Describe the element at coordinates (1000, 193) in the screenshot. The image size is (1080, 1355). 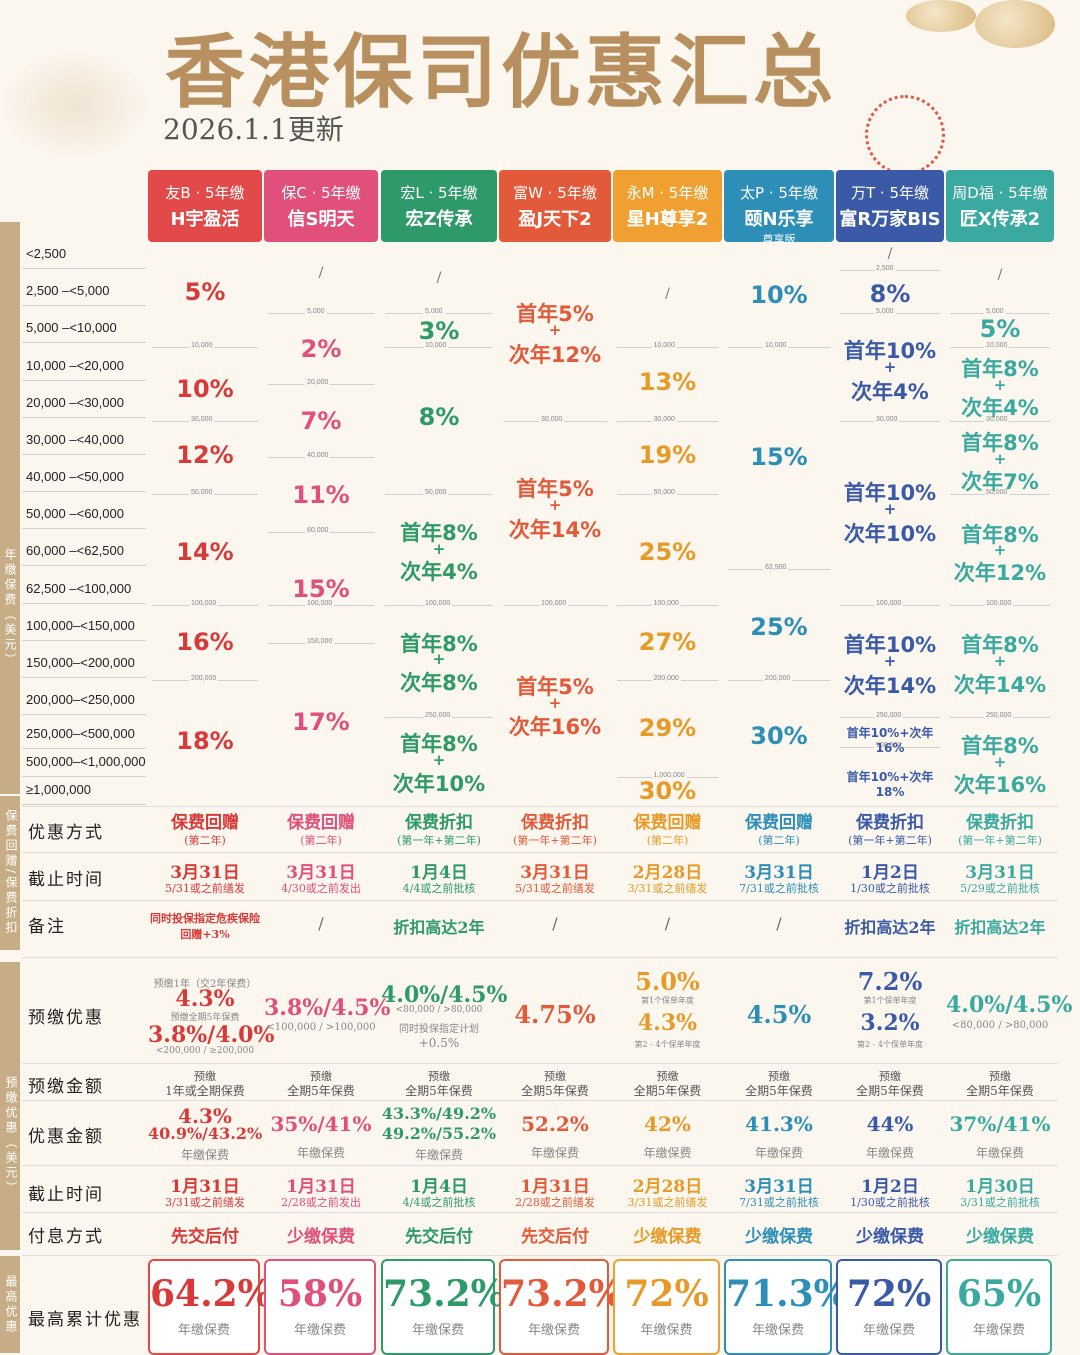
I see `company-code: 周D福 · 5年缴` at that location.